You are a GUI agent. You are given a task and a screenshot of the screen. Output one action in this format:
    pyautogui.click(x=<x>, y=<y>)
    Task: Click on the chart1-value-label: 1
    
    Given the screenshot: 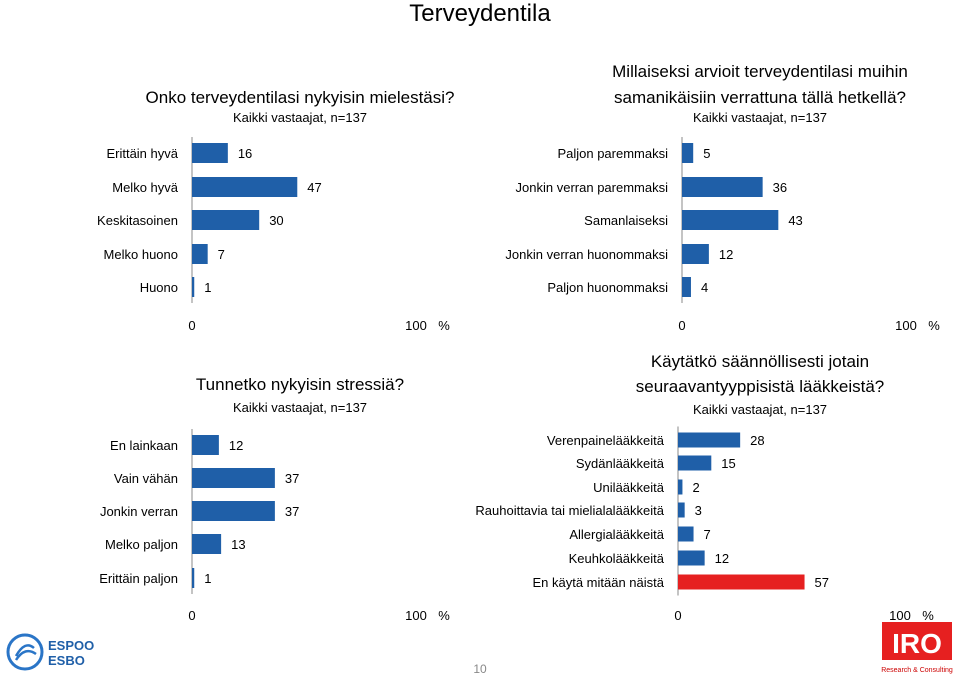 What is the action you would take?
    pyautogui.click(x=207, y=287)
    